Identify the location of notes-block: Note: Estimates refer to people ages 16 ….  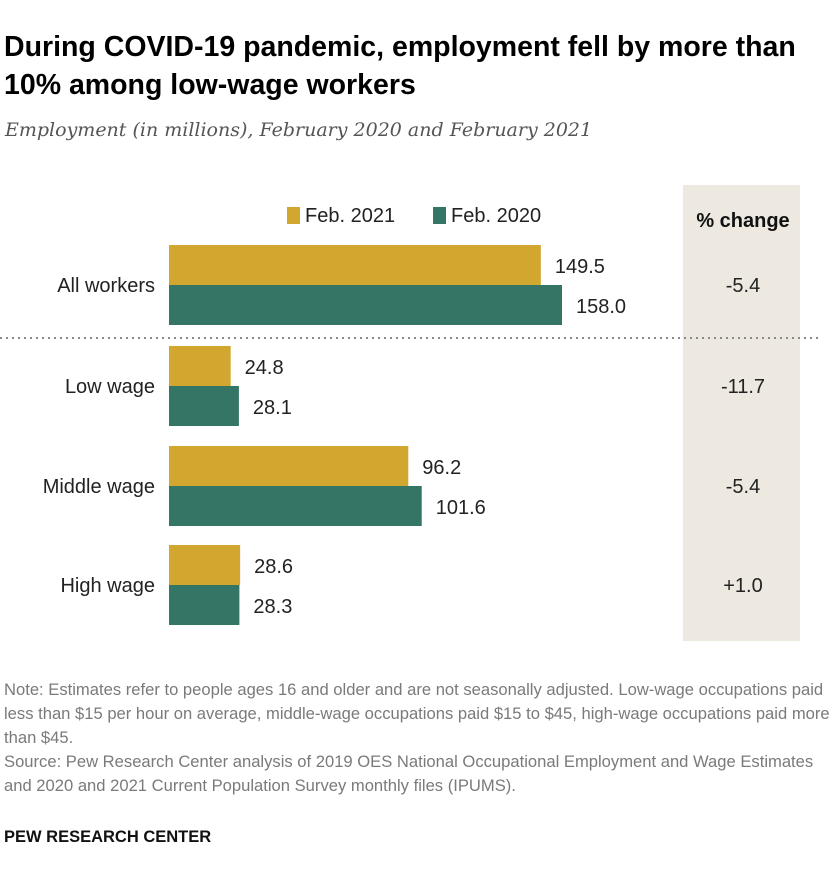
(419, 738).